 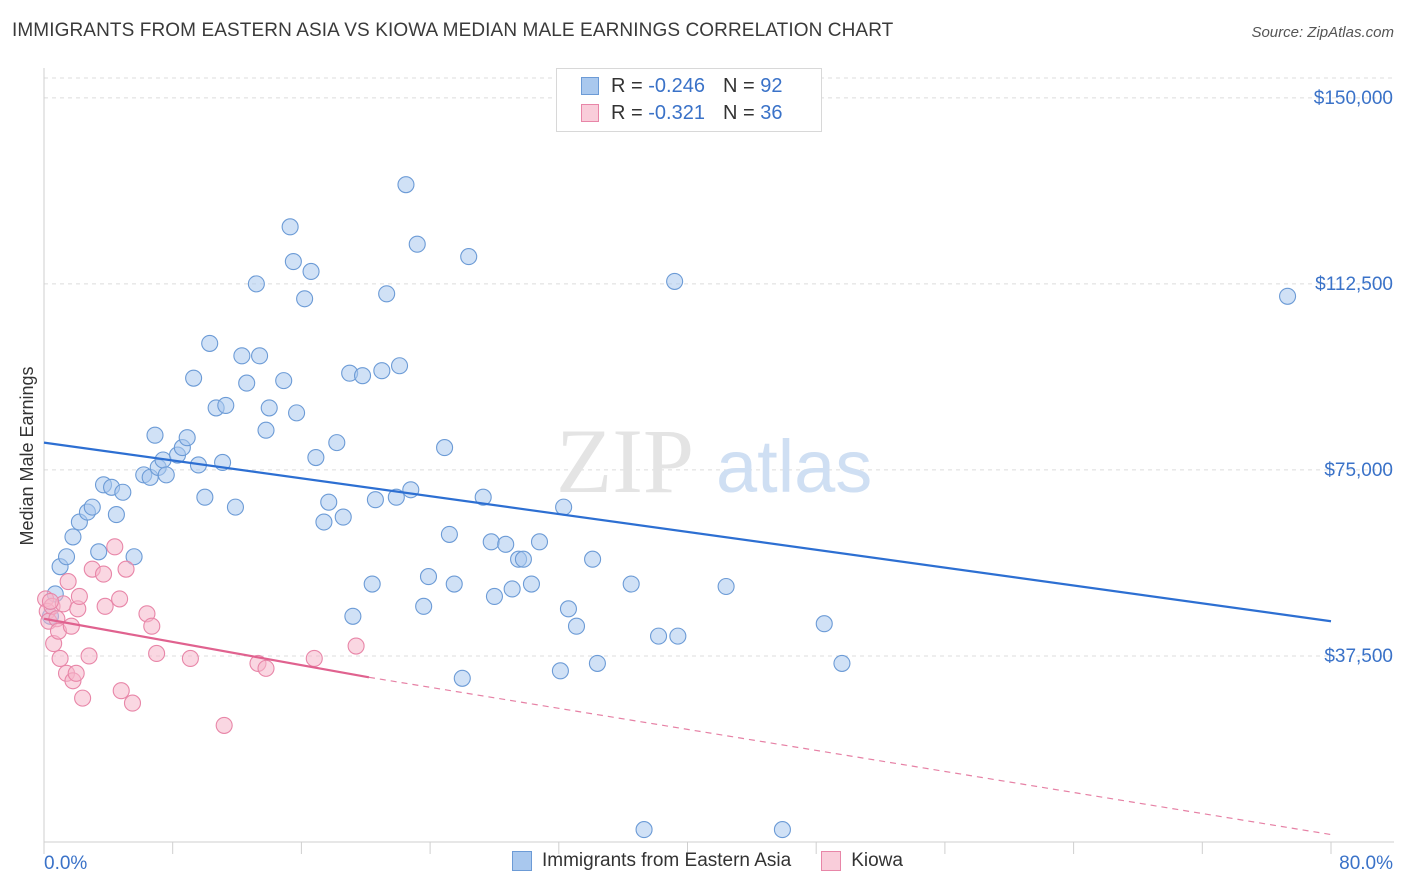 I want to click on source-label: Source: ZipAtlas.com, so click(x=1322, y=32).